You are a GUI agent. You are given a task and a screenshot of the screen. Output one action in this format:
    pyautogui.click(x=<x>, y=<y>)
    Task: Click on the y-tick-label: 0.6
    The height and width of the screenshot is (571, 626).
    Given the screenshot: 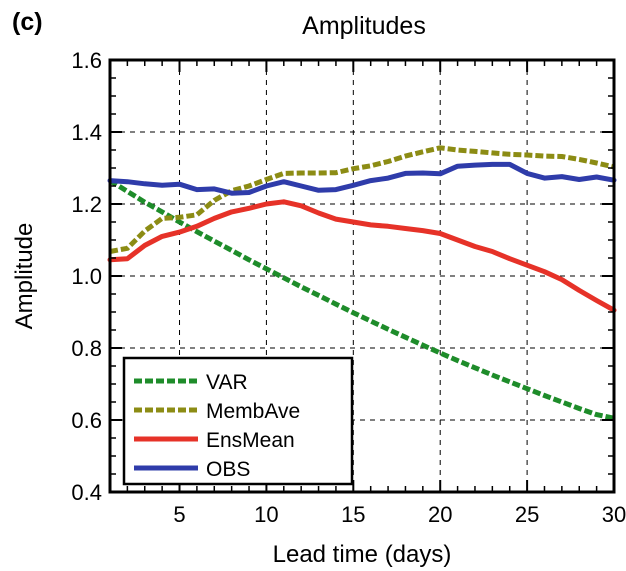 What is the action you would take?
    pyautogui.click(x=86, y=420)
    